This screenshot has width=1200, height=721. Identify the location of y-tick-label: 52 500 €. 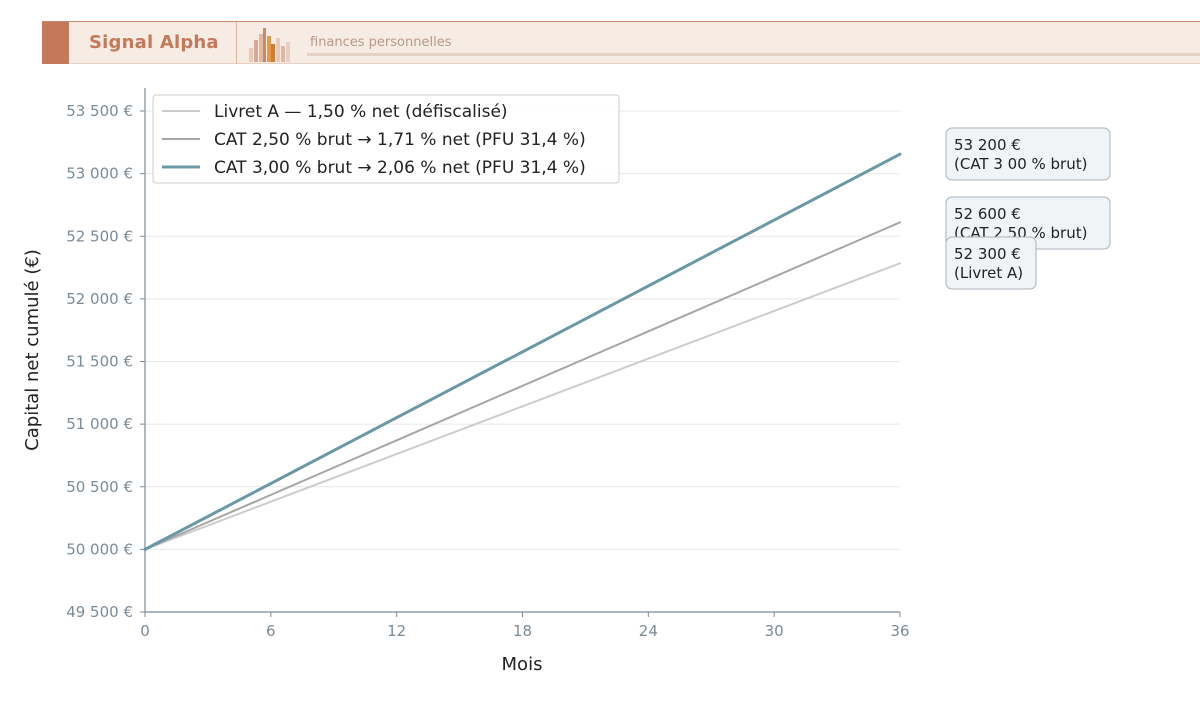
(99, 236).